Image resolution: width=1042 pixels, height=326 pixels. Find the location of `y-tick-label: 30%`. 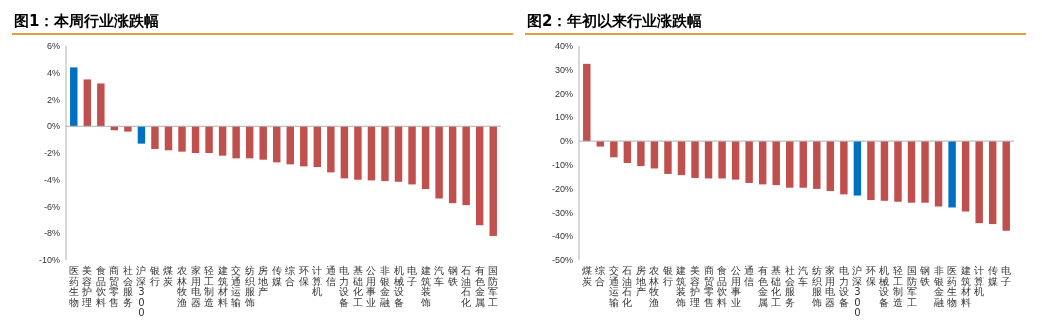

y-tick-label: 30% is located at coordinates (563, 69).